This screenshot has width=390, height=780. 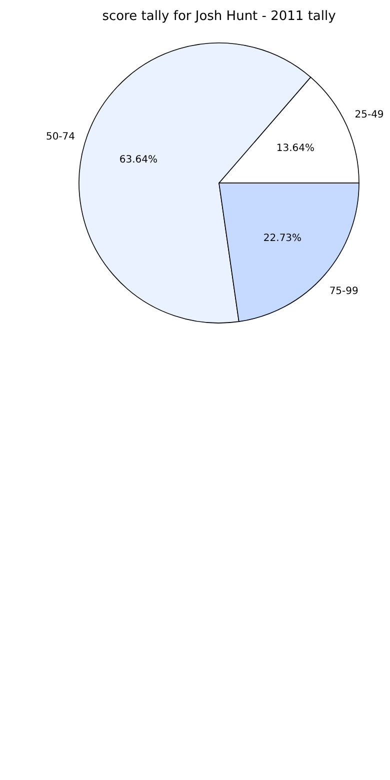 What do you see at coordinates (219, 16) in the screenshot?
I see `chart-title: score tally for Josh Hunt - 2011 tally` at bounding box center [219, 16].